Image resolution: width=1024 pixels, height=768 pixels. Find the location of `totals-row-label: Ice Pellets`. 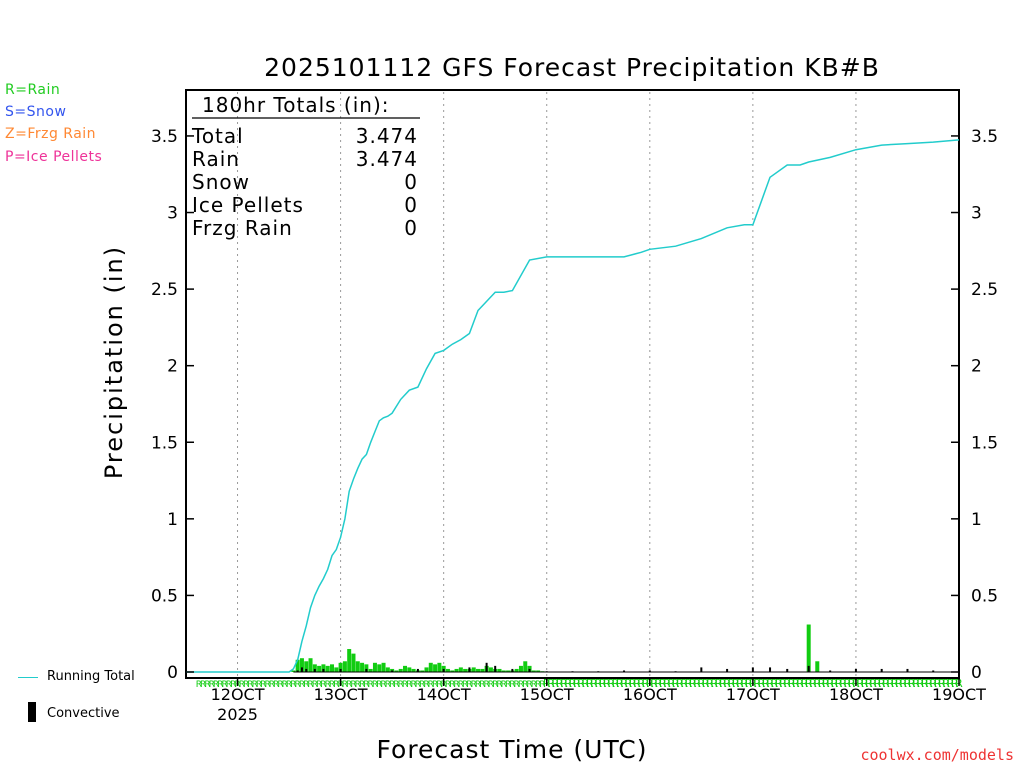

totals-row-label: Ice Pellets is located at coordinates (248, 205).